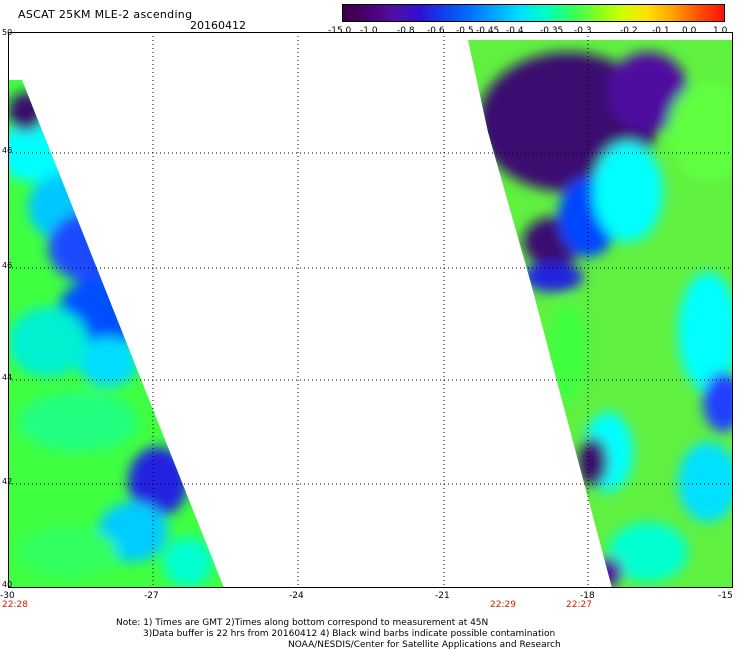 The height and width of the screenshot is (650, 740). I want to click on colorbar, so click(533, 13).